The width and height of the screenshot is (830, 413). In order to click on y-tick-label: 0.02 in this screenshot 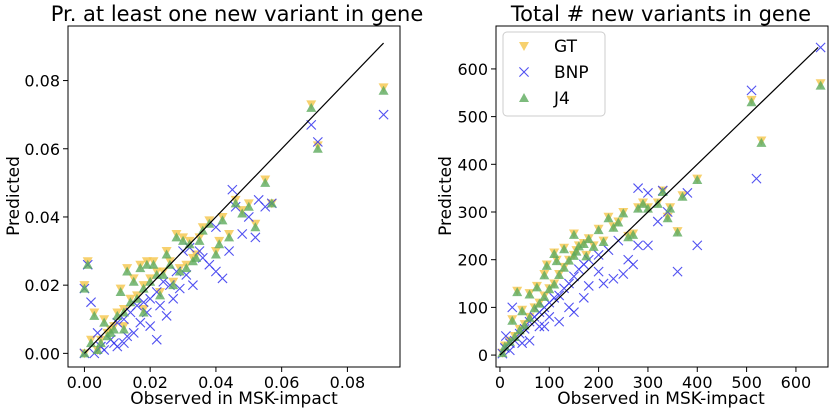, I will do `click(42, 285)`.